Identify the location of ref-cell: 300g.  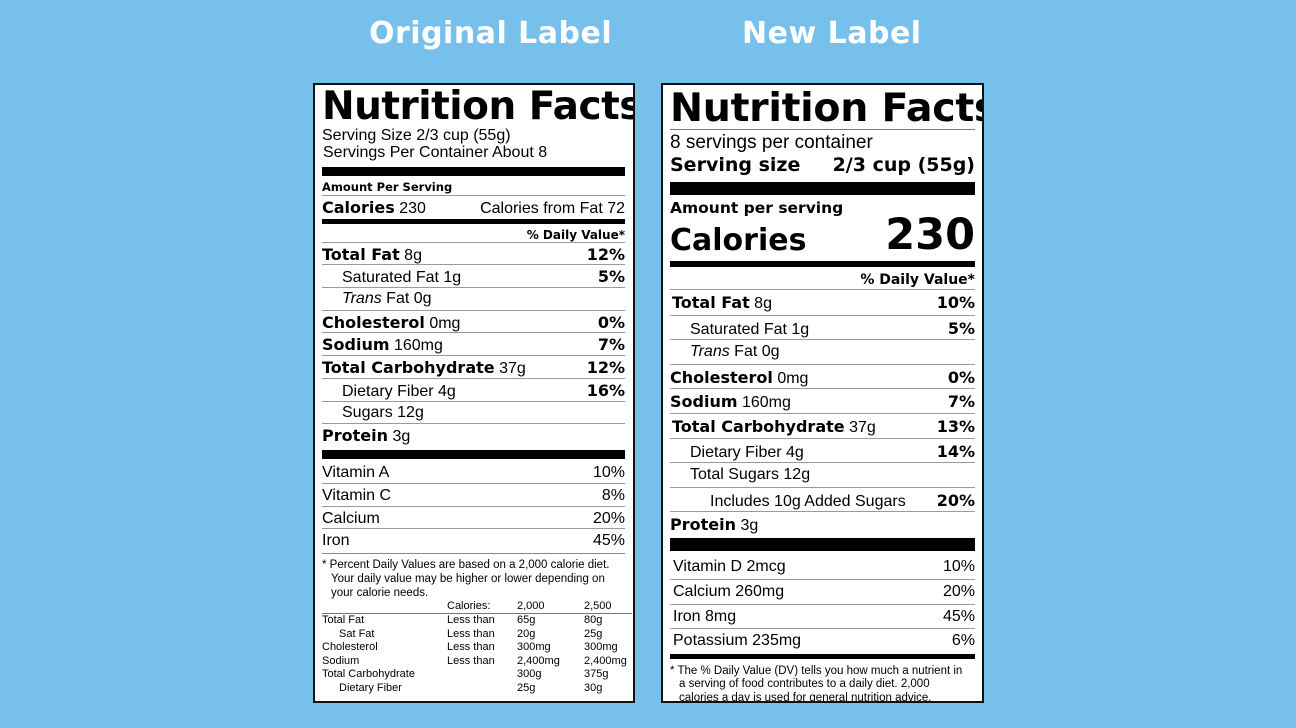
(529, 674).